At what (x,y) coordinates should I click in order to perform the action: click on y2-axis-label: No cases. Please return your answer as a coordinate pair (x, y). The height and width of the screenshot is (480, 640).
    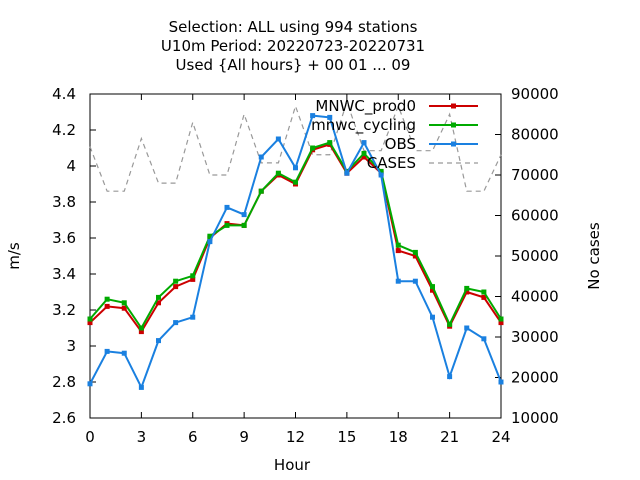
    Looking at the image, I should click on (594, 256).